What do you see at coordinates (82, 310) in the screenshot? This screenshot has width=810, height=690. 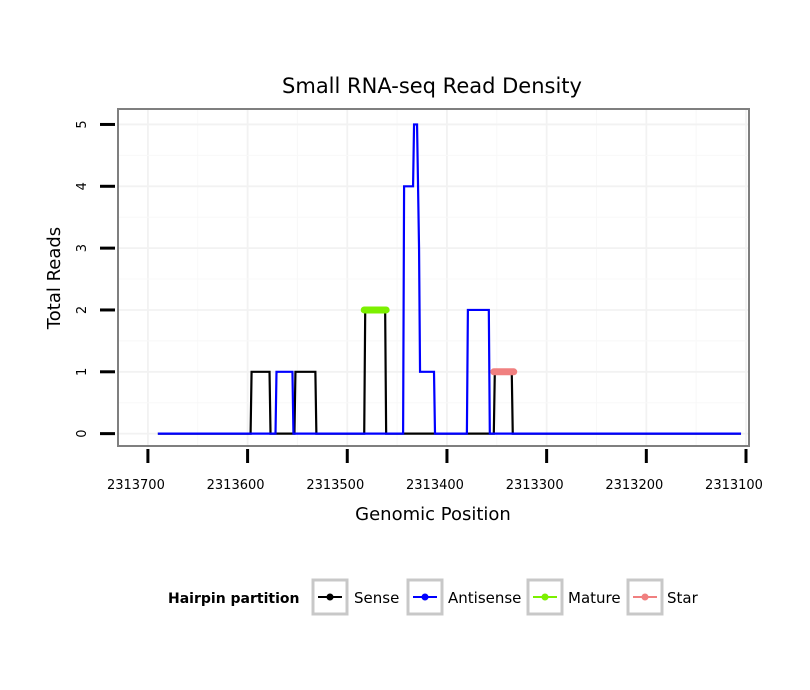 I see `y-tick-label: 2` at bounding box center [82, 310].